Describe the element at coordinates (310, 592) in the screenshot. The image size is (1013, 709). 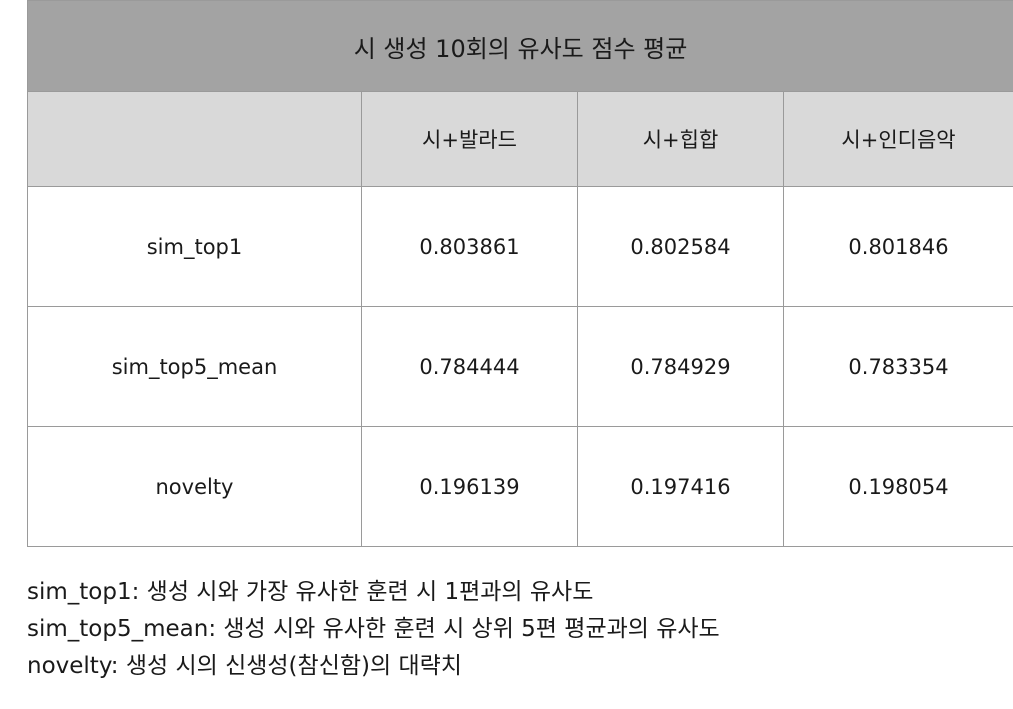
I see `note-sim-top1: sim_top1: 생성 시와 가장 유사한 훈련 시 1편과의 유사도` at that location.